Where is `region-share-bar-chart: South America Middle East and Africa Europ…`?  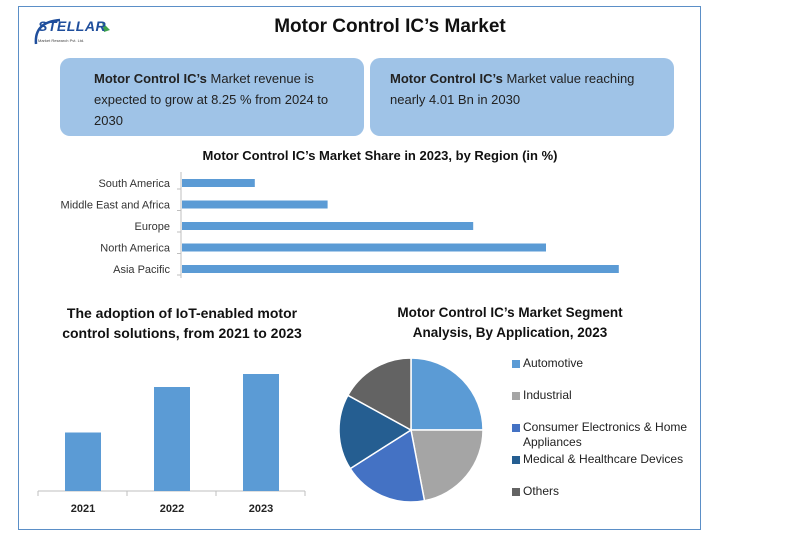 region-share-bar-chart: South America Middle East and Africa Europ… is located at coordinates (340, 225).